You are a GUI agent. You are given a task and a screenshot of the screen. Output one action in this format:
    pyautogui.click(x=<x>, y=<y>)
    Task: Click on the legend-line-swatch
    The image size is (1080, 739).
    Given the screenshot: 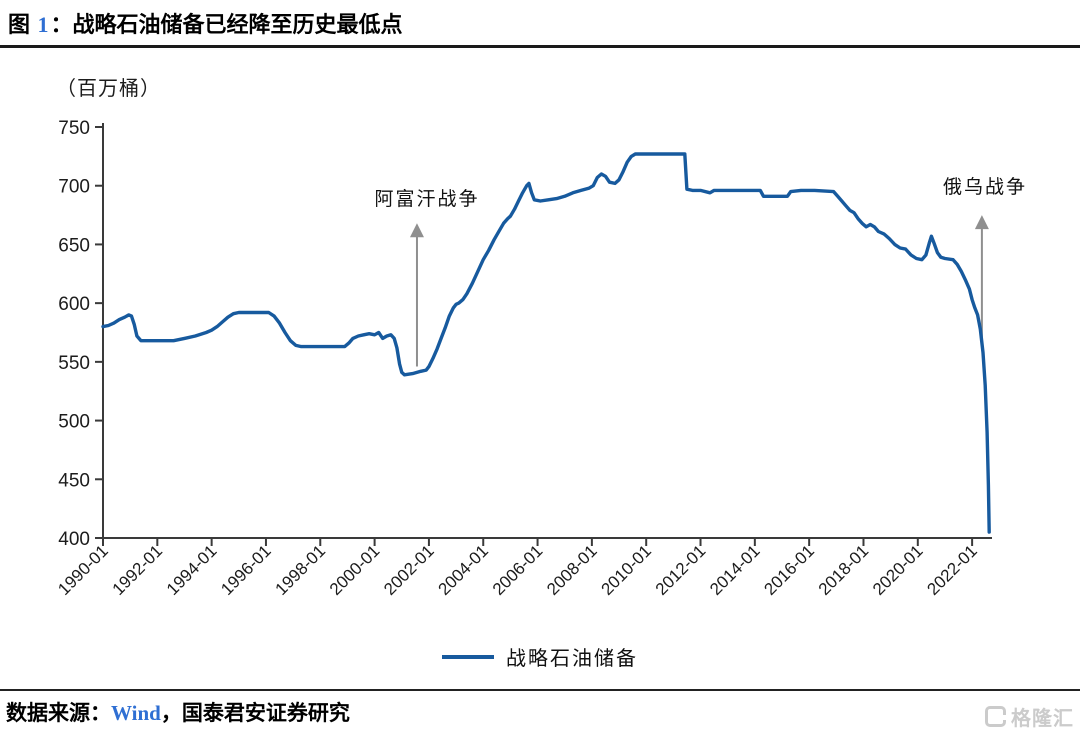 What is the action you would take?
    pyautogui.click(x=468, y=656)
    